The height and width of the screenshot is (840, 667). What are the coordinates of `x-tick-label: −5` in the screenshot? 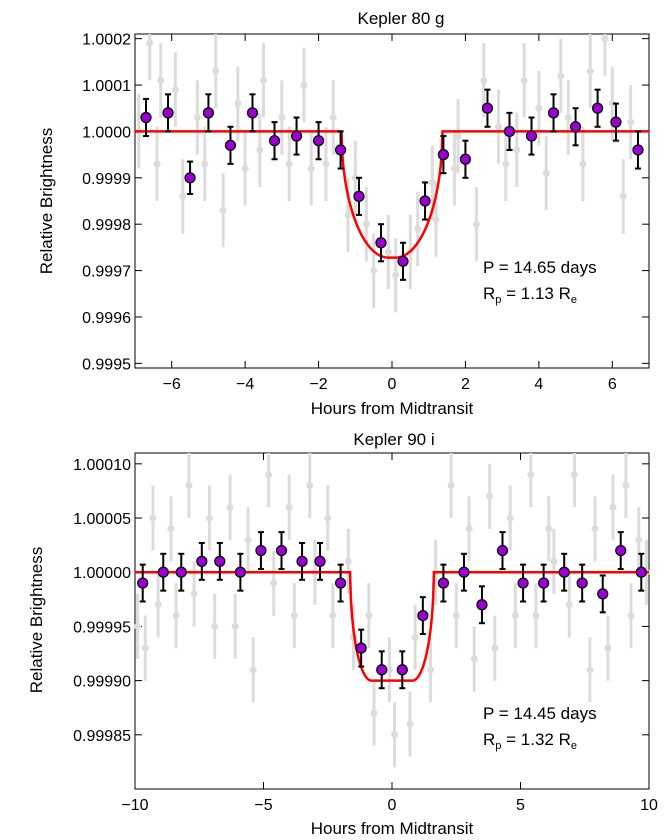 It's located at (263, 805).